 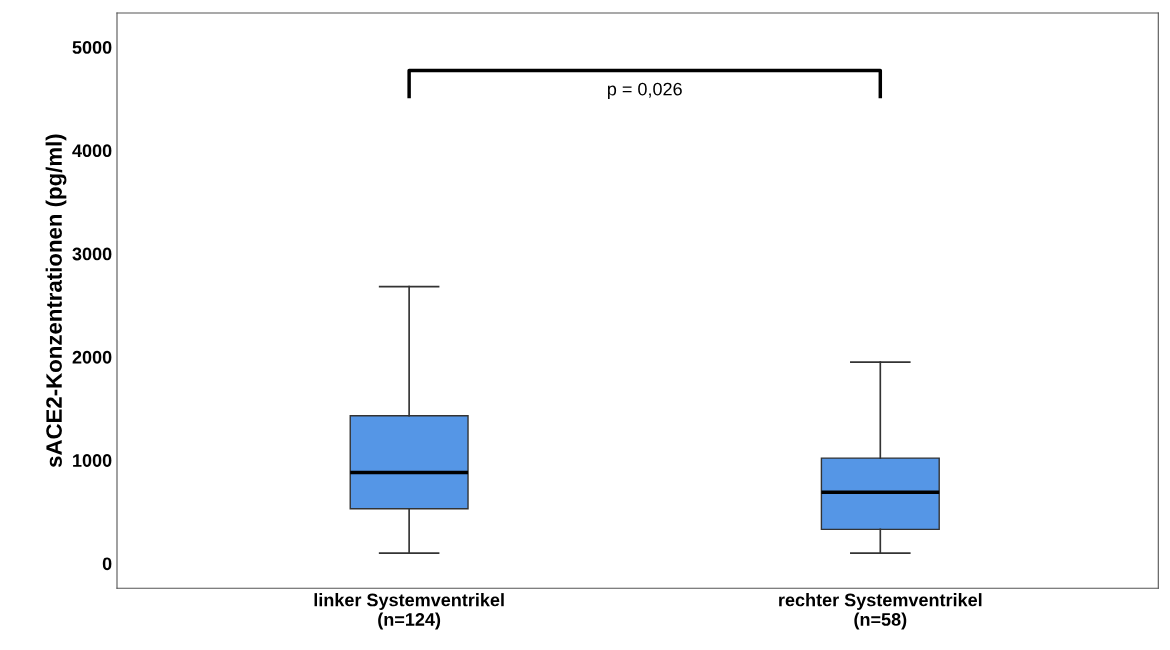 I want to click on y-tick-label: 1000, so click(x=92, y=460).